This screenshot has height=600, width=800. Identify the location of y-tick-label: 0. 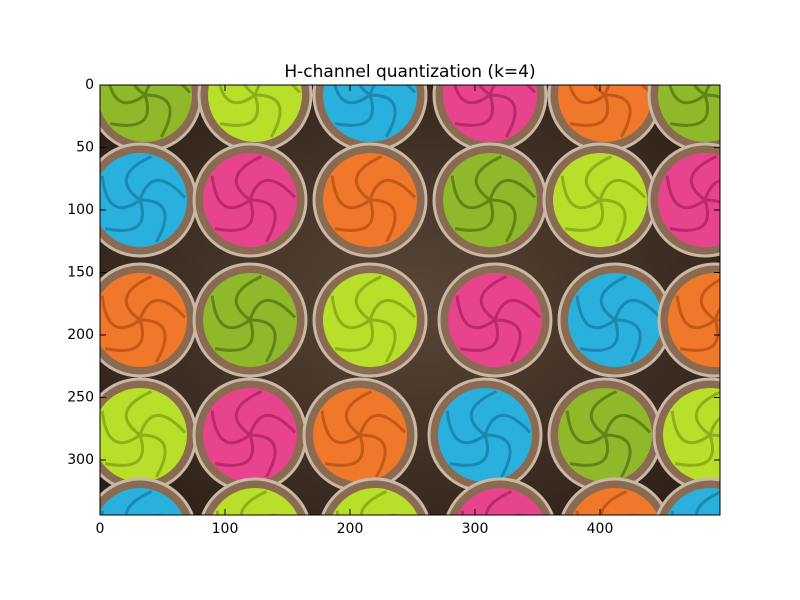
(89, 85).